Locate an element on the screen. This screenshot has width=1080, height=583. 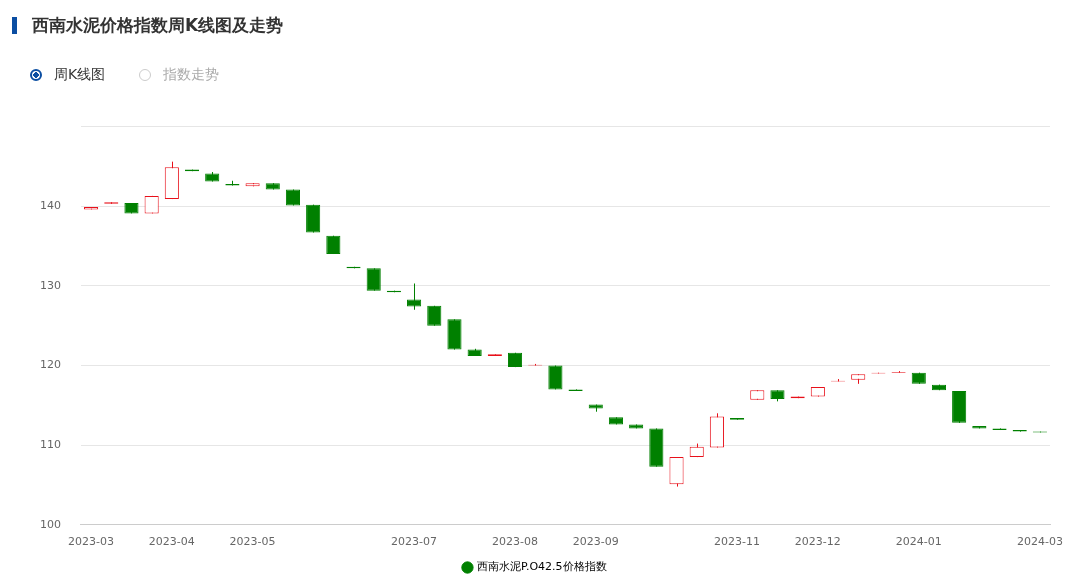
y-tick-label: 130 is located at coordinates (50, 285).